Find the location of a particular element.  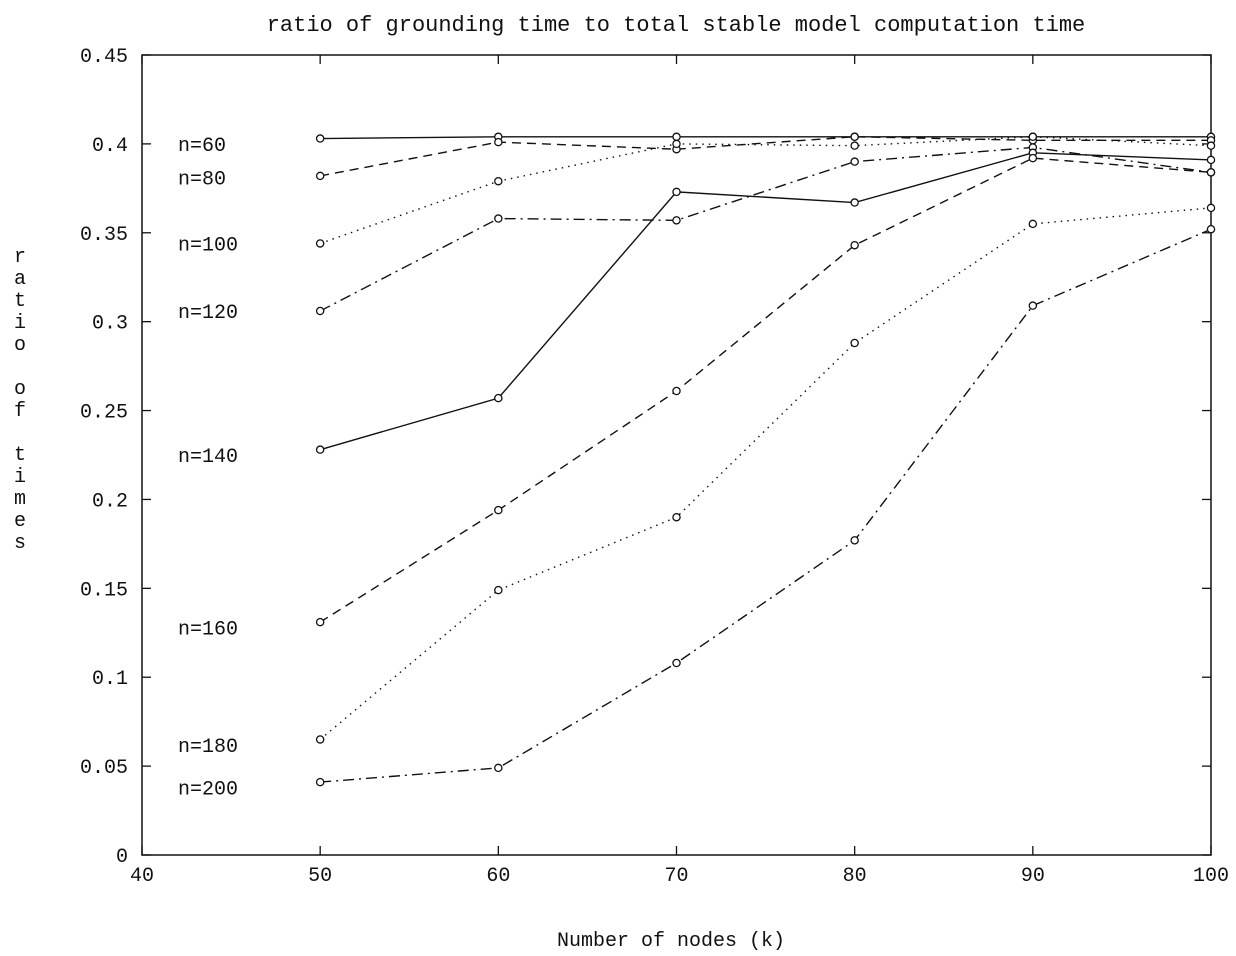

series-label: n=140 is located at coordinates (208, 457).